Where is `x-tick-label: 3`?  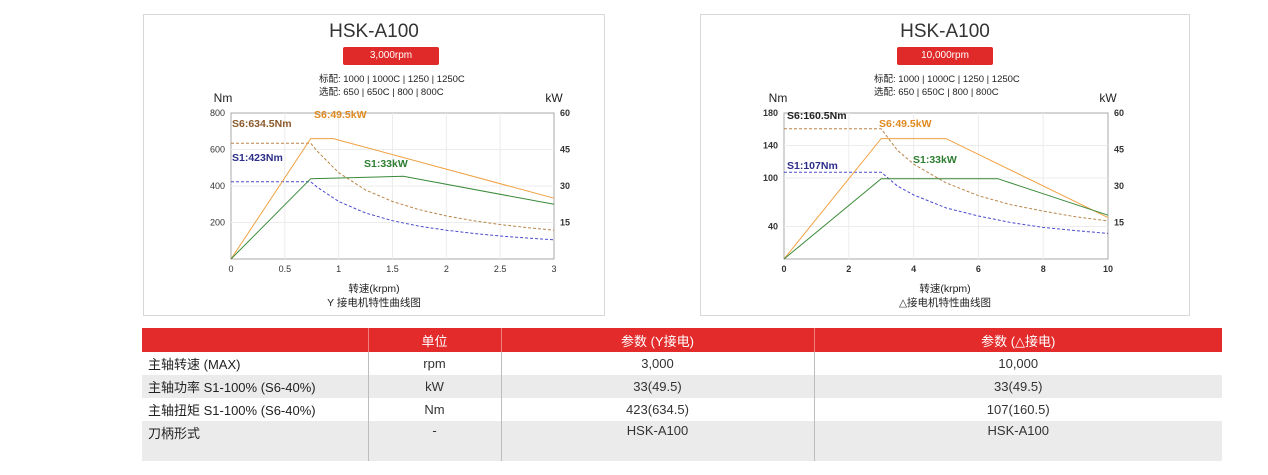
x-tick-label: 3 is located at coordinates (553, 269).